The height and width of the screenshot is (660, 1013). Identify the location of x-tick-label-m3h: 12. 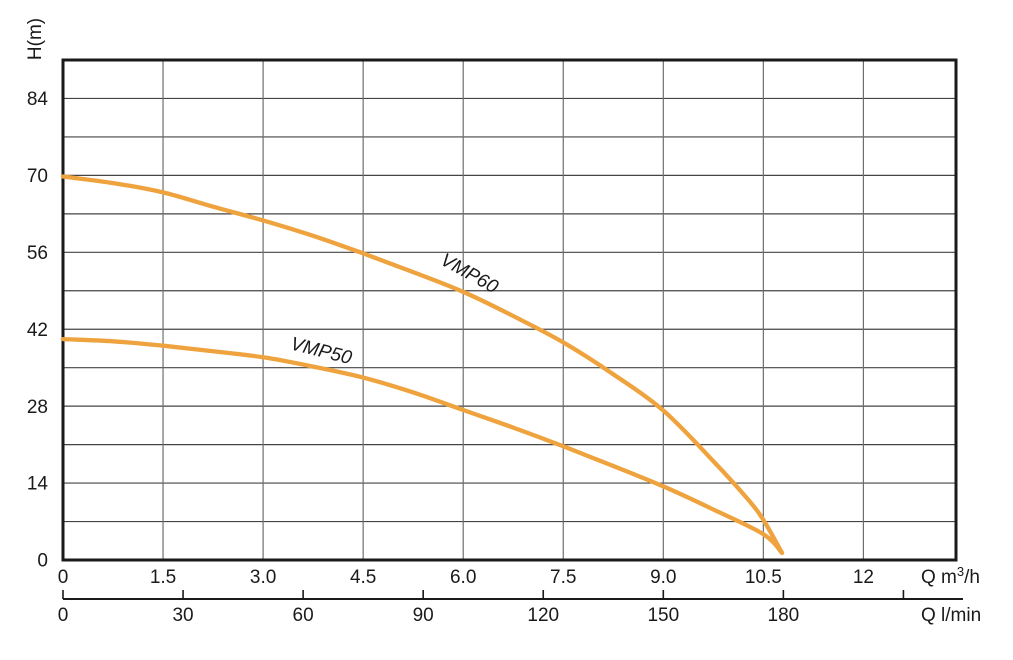
(863, 577).